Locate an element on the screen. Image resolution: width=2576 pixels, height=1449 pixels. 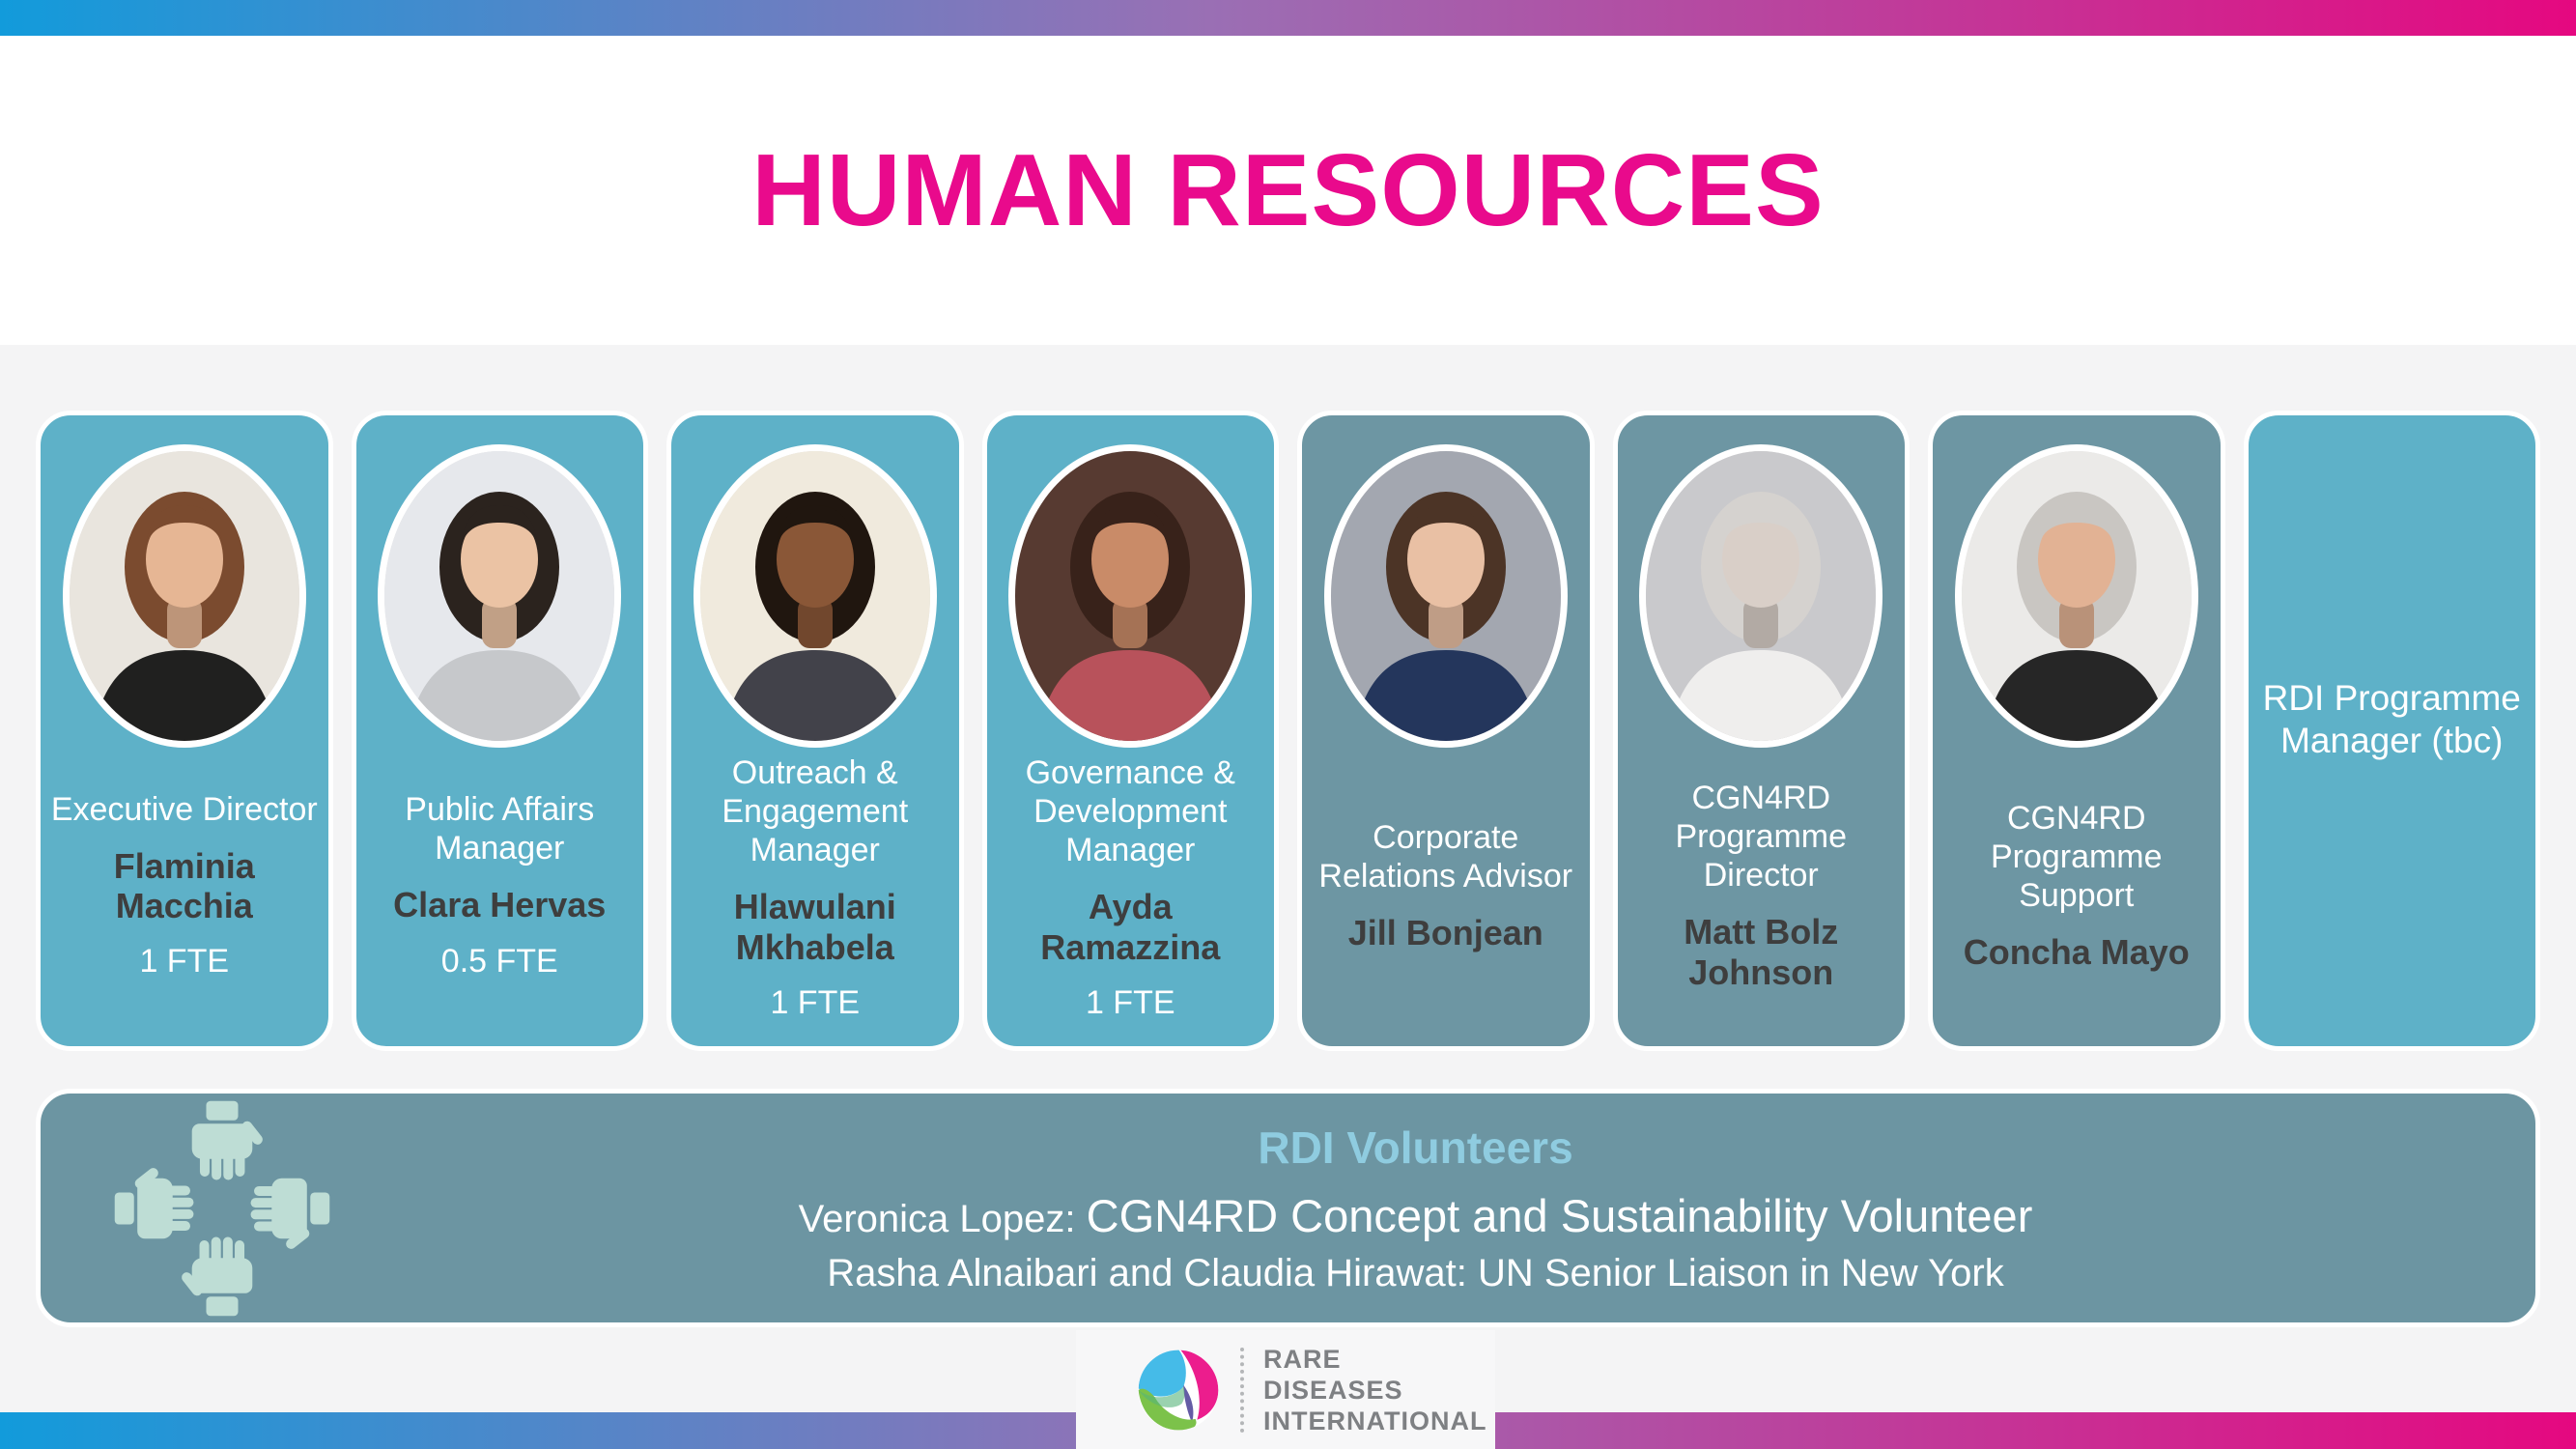
staff-card-jill-bonjean: Corporate Relations Advisor Jill Bonjean is located at coordinates (1446, 731).